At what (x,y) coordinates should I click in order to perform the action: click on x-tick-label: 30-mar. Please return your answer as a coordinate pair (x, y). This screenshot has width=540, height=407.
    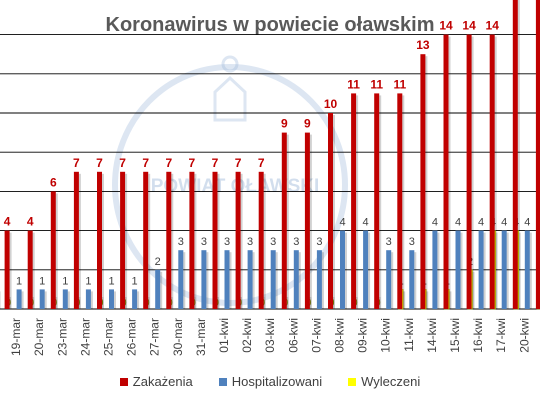
    Looking at the image, I should click on (178, 337).